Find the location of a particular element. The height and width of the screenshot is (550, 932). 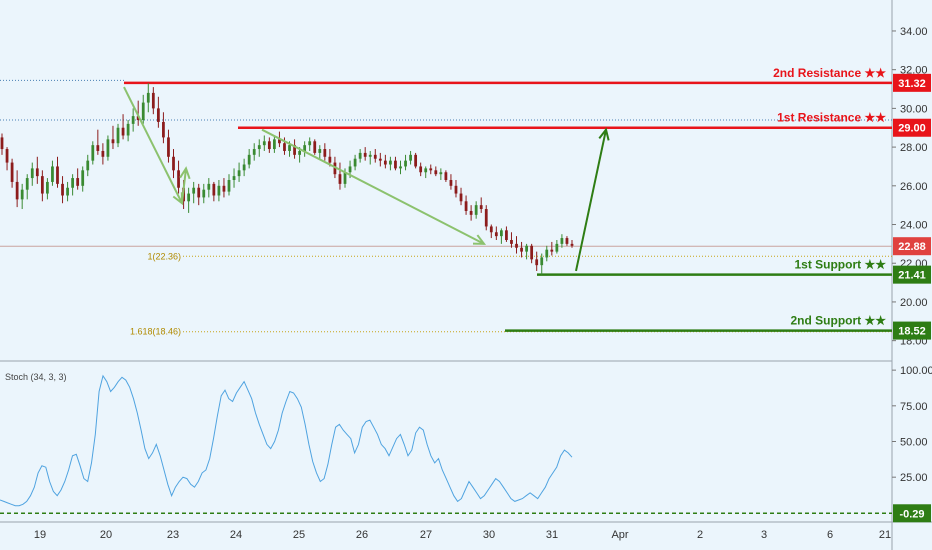

y-tick-label: 24.00 is located at coordinates (914, 226).